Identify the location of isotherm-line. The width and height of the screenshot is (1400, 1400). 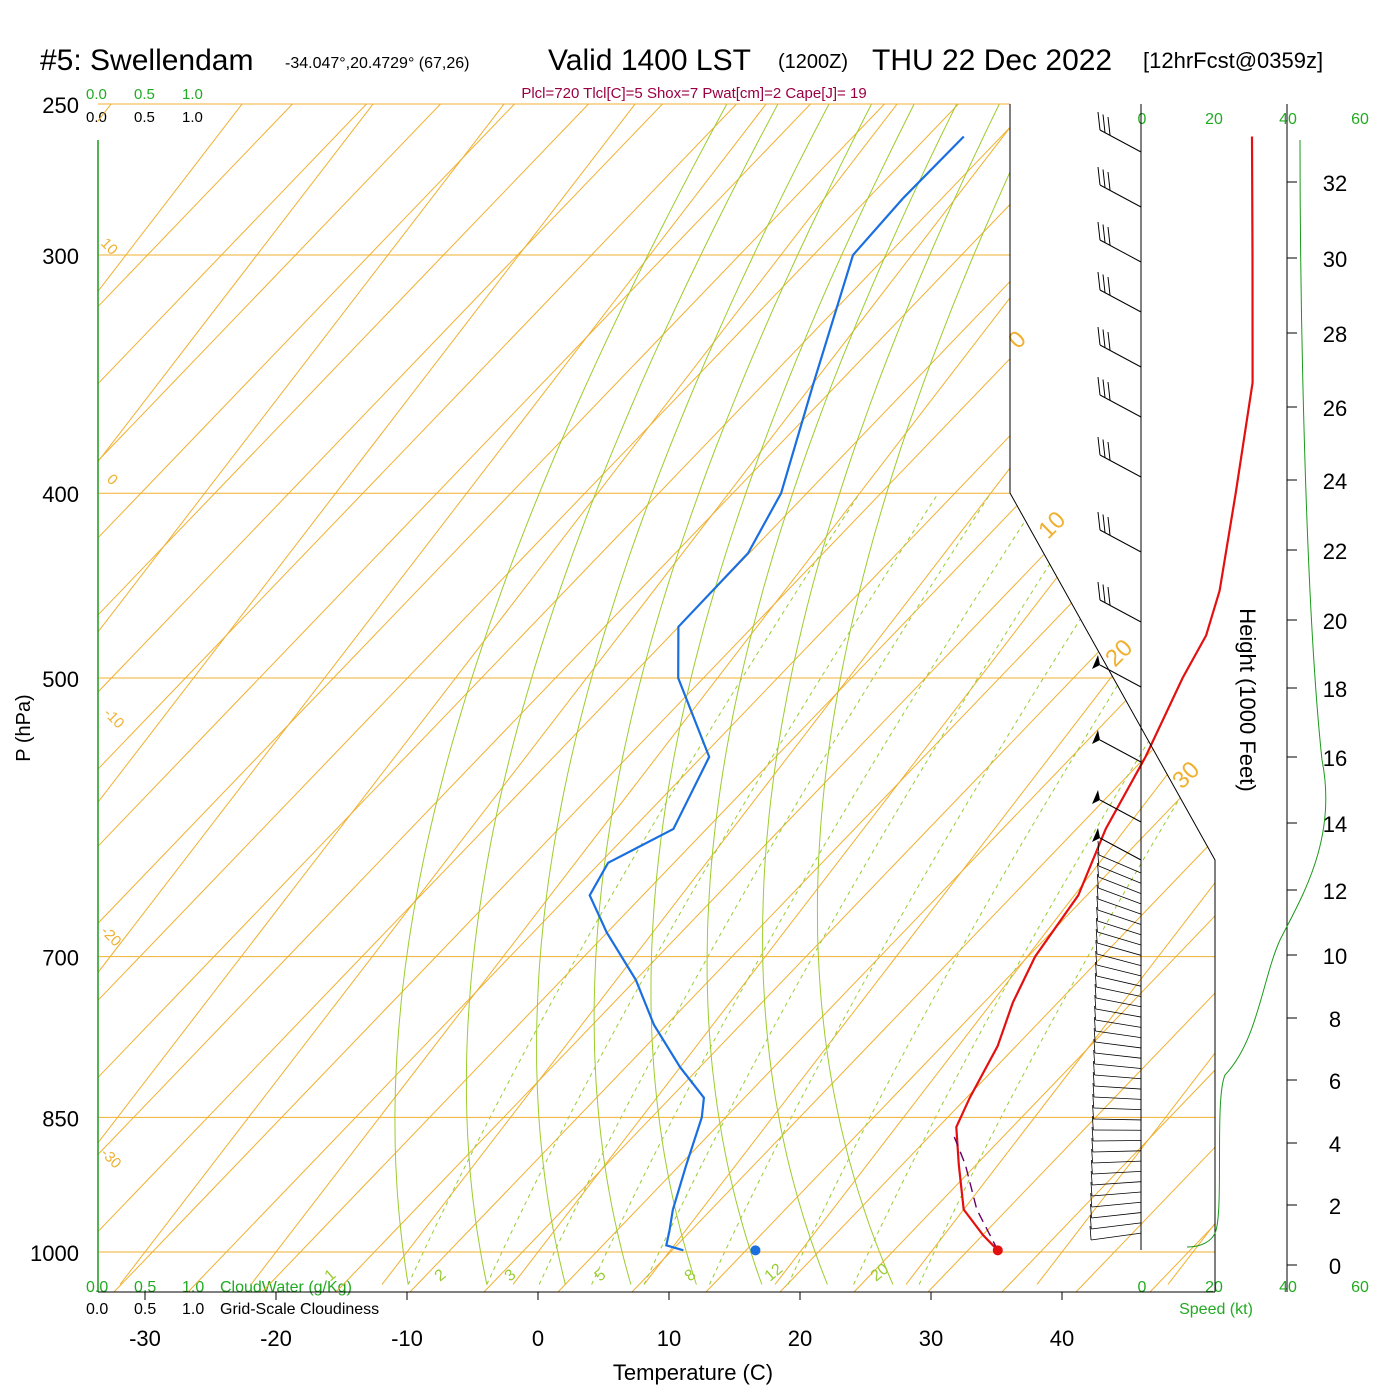
(183, 694).